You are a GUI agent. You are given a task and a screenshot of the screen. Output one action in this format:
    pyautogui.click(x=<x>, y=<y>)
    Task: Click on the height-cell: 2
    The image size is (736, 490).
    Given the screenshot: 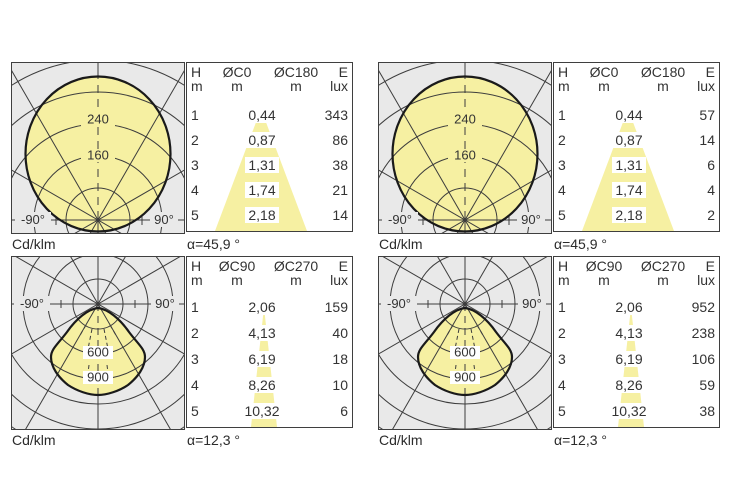 What is the action you would take?
    pyautogui.click(x=562, y=140)
    